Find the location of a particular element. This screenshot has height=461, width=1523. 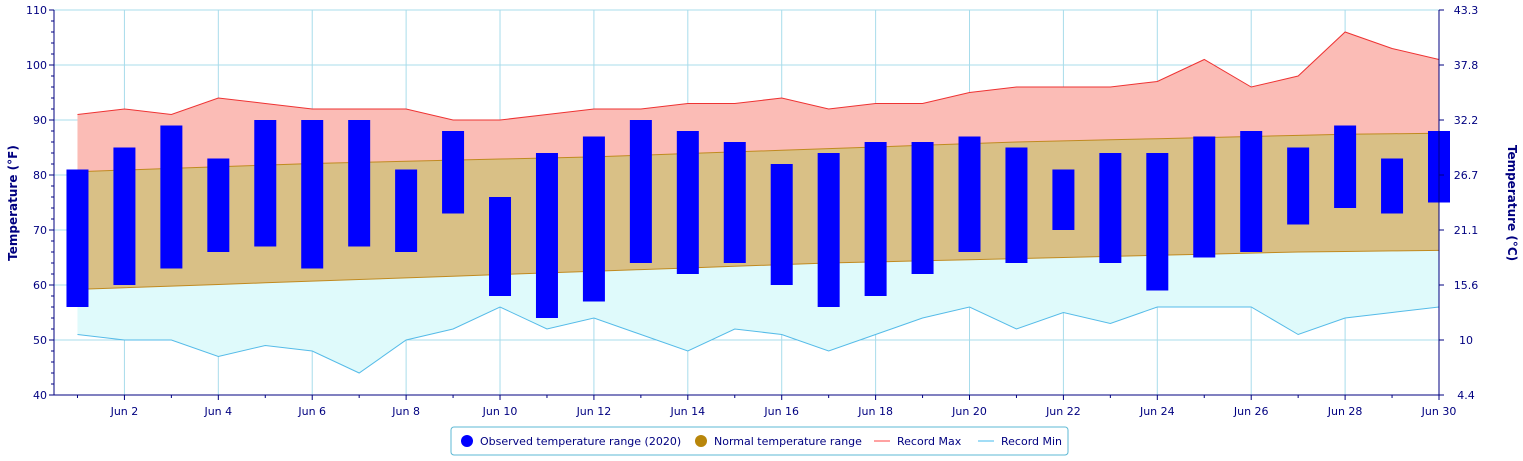

y-tick-label-left: 100 is located at coordinates (36, 65).